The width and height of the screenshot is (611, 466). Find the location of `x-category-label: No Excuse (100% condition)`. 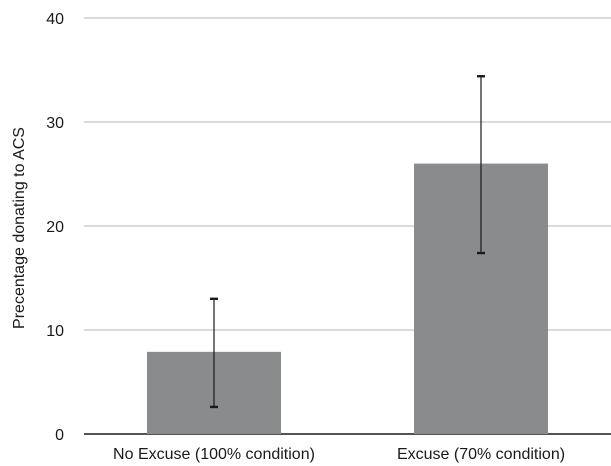

x-category-label: No Excuse (100% condition) is located at coordinates (214, 454).